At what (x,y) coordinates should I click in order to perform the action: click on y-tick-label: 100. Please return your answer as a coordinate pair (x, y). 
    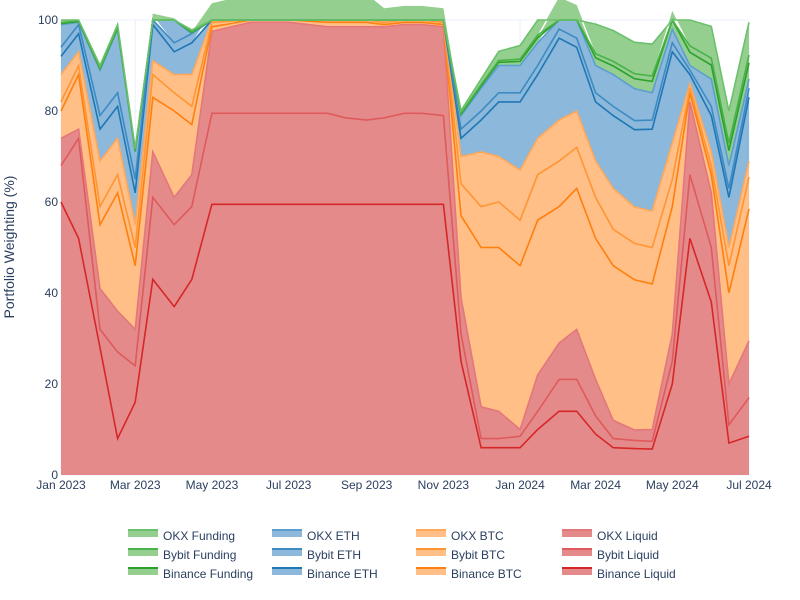
    Looking at the image, I should click on (48, 20).